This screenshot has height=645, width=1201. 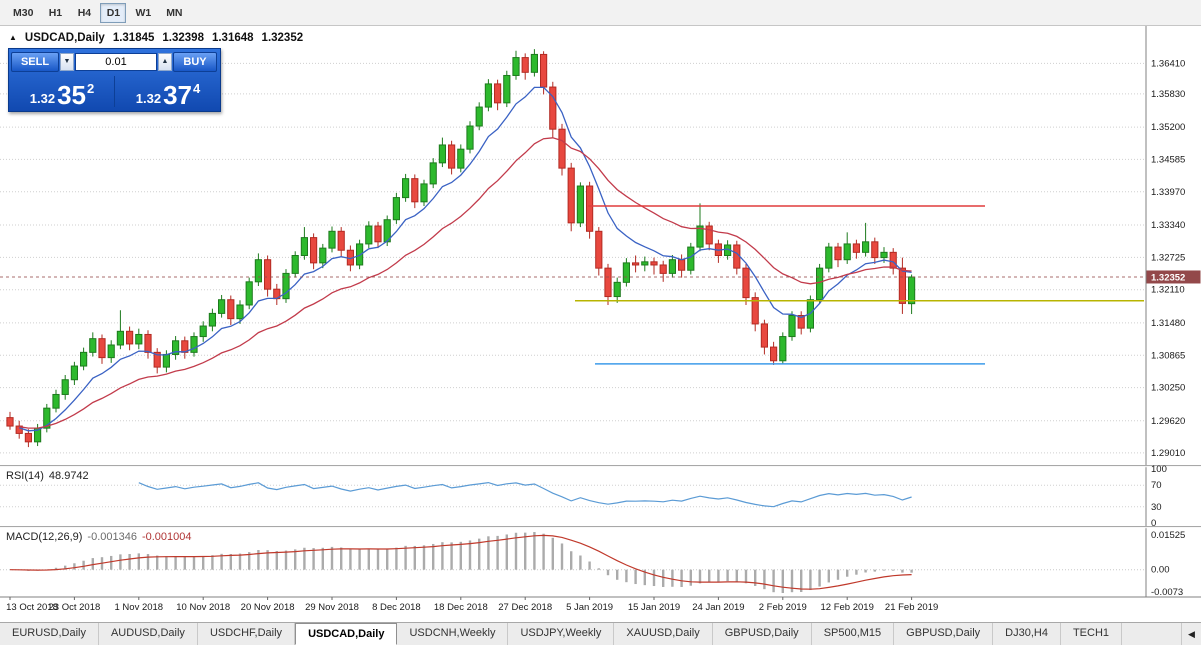 I want to click on volume-input, so click(x=116, y=61).